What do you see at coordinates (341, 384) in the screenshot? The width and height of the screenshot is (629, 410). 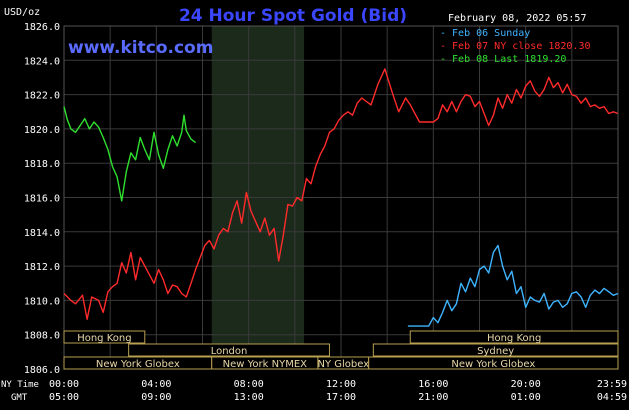 I see `ny-time-tick: 12:00` at bounding box center [341, 384].